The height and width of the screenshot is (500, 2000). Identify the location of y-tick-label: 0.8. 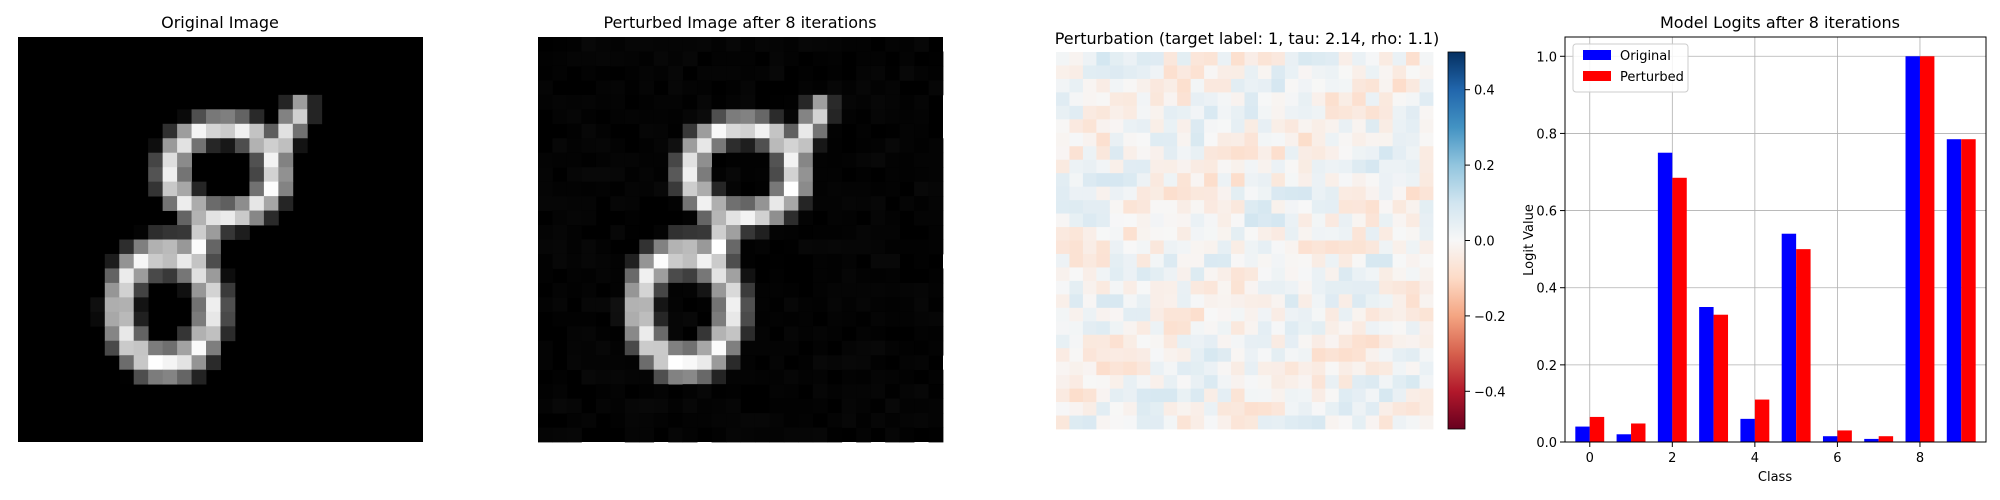
(1546, 134).